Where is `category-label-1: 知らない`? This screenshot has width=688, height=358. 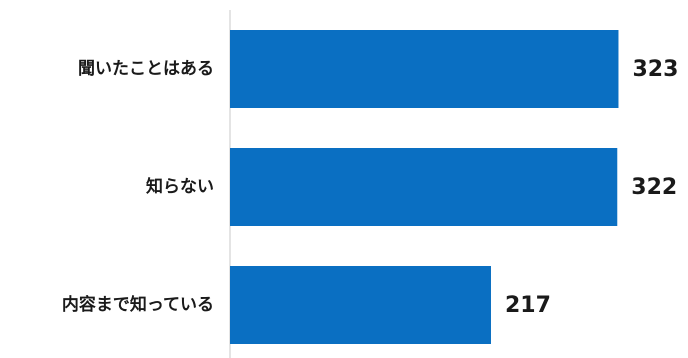
category-label-1: 知らない is located at coordinates (179, 186).